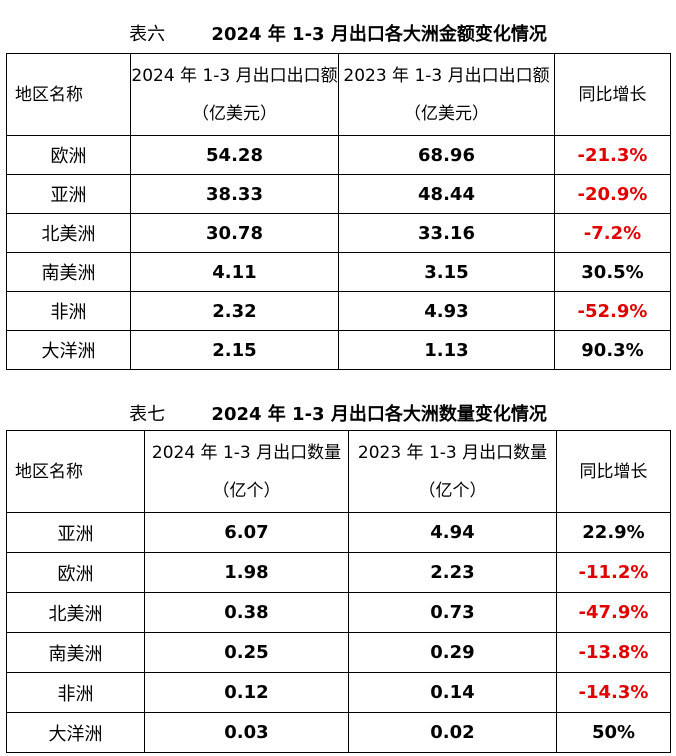 This screenshot has height=756, width=676. I want to click on value-2023-cell: 68.96, so click(446, 155).